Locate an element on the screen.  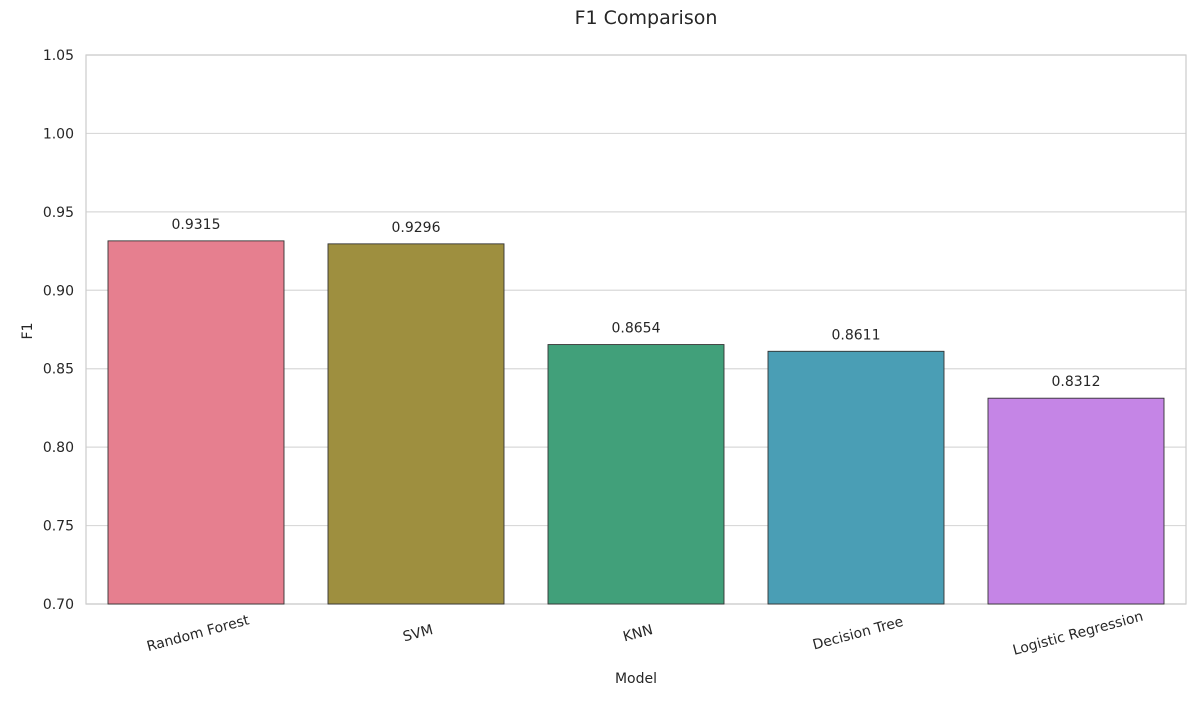
y-tick-label: 0.80 is located at coordinates (58, 448).